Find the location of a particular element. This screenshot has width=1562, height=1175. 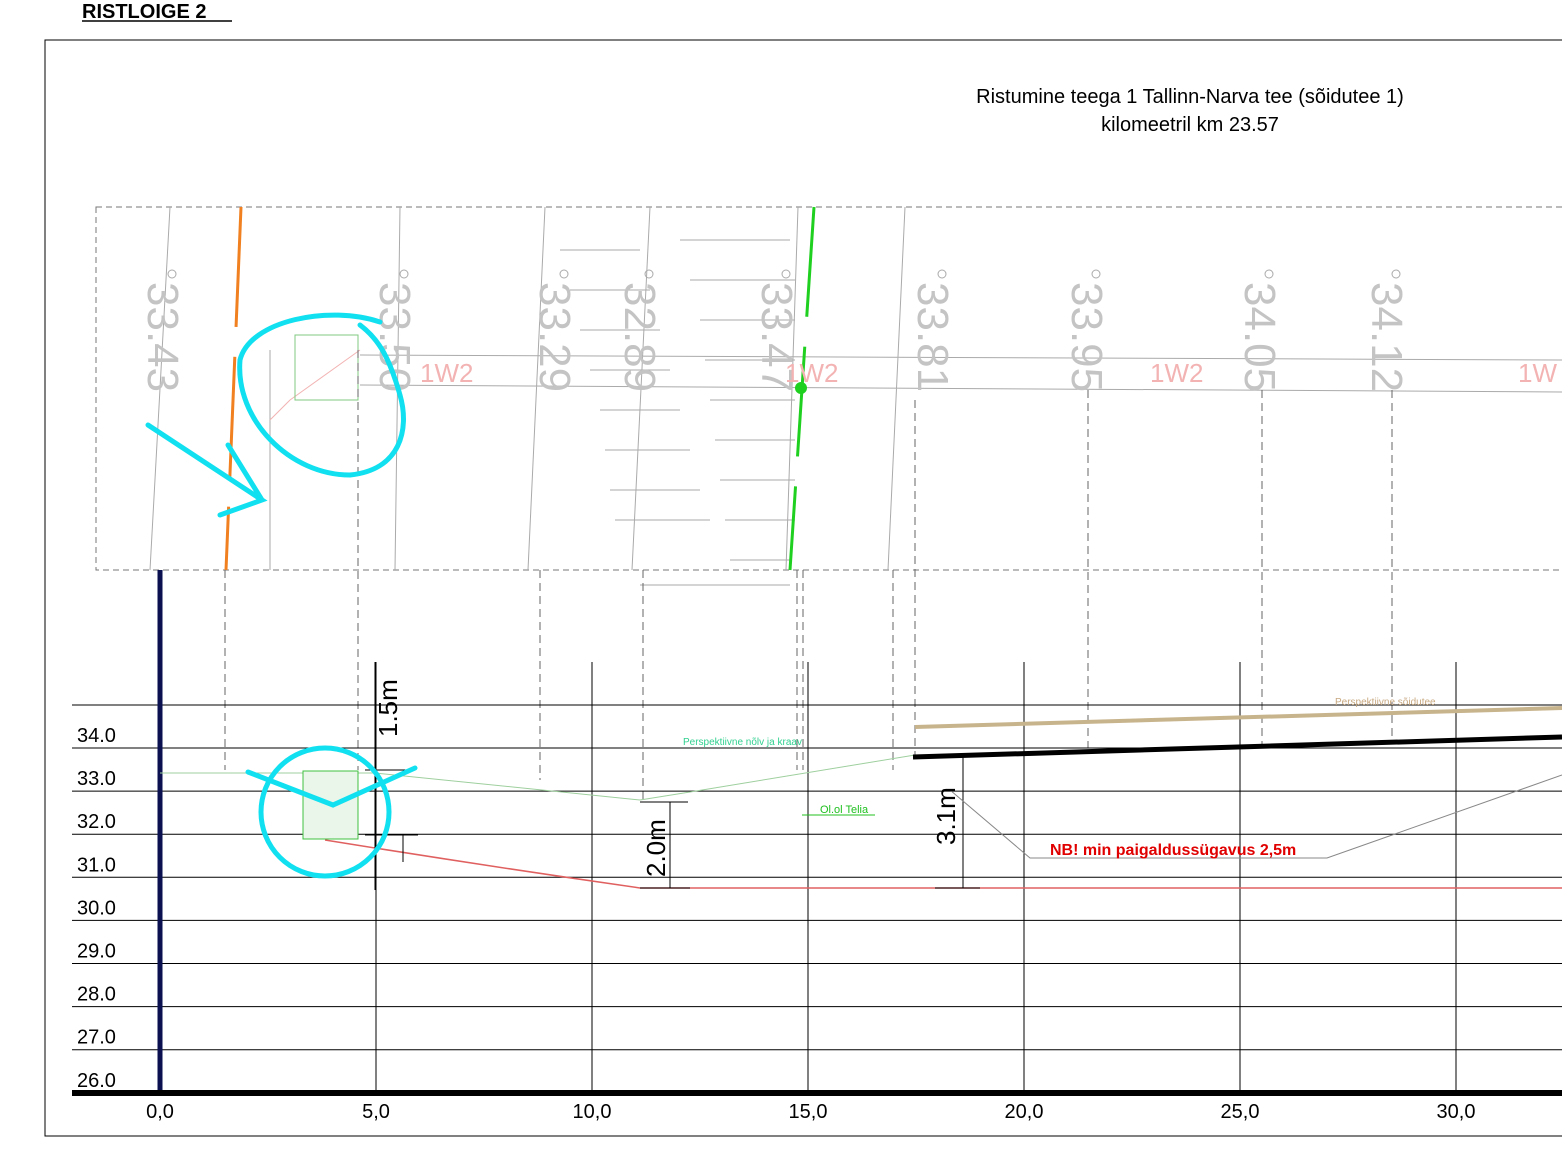

depth-note: NB! min paigaldussügavus 2,5m is located at coordinates (1173, 850).